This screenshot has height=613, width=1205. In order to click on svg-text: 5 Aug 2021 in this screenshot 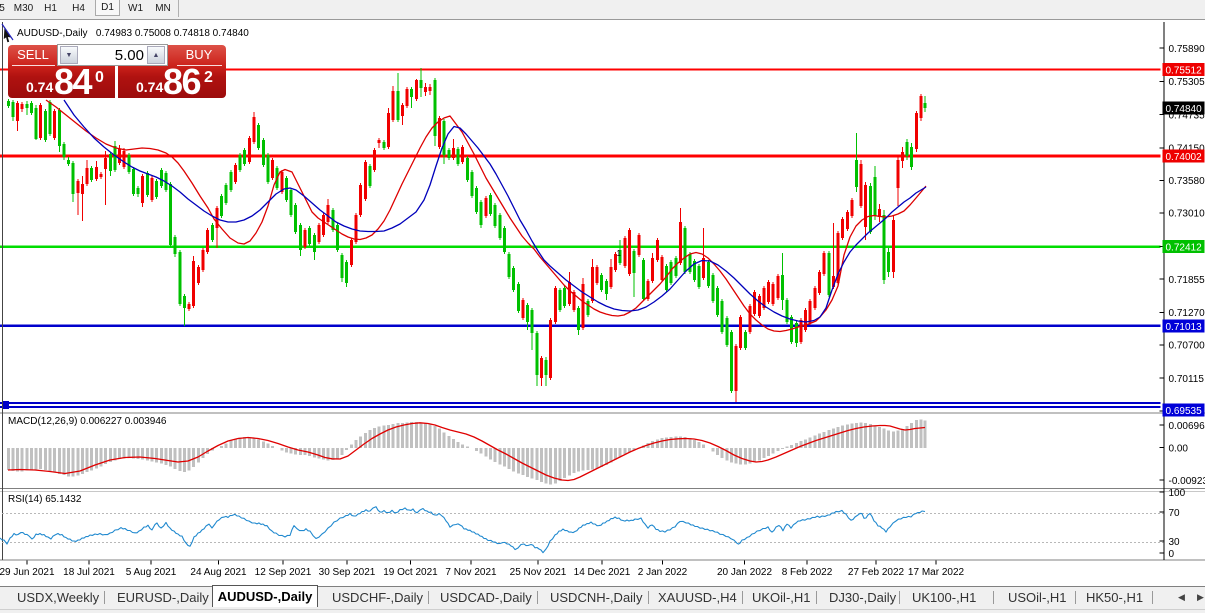, I will do `click(151, 572)`.